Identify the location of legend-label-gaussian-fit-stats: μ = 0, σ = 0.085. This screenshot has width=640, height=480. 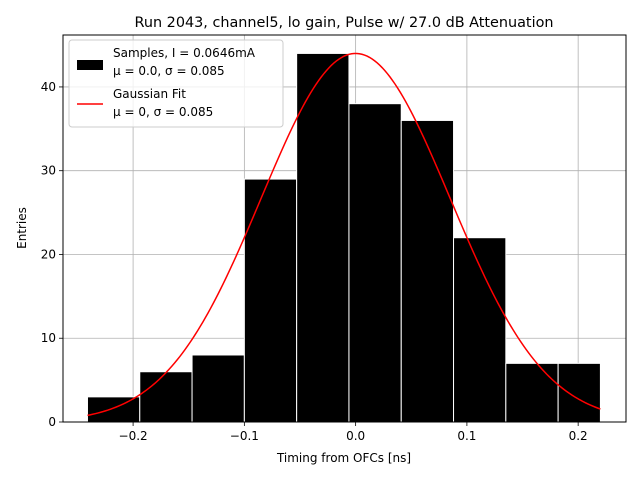
(163, 112).